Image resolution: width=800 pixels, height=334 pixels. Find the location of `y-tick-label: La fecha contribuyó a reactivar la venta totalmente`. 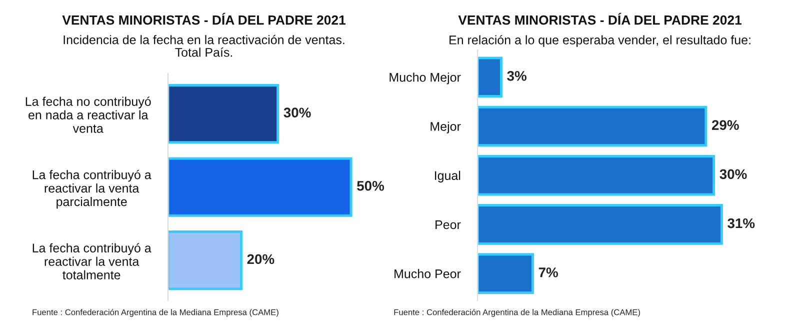

y-tick-label: La fecha contribuyó a reactivar la venta totalmente is located at coordinates (92, 261).